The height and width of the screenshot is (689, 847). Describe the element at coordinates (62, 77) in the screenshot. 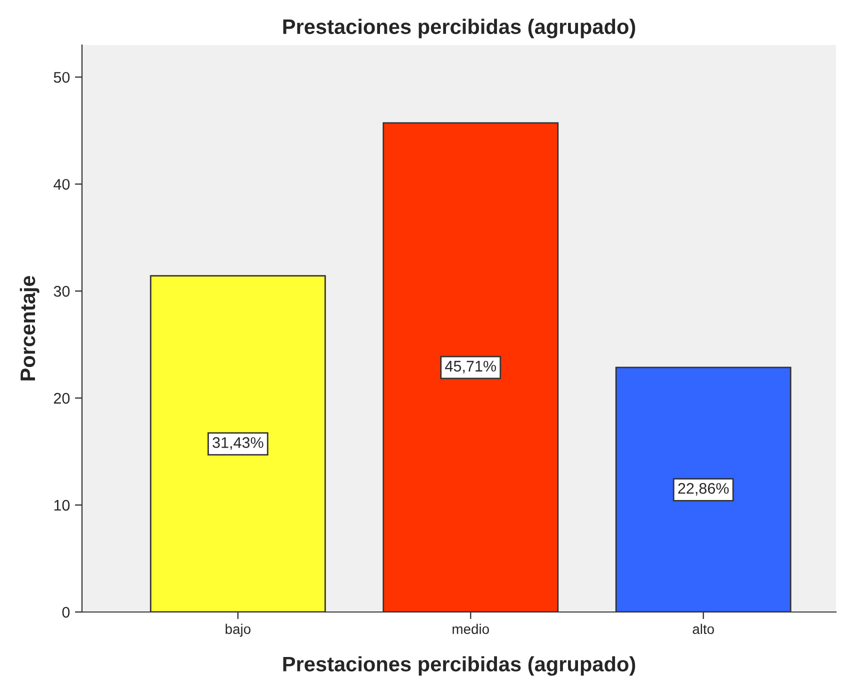

I see `y-tick-label: 50` at that location.